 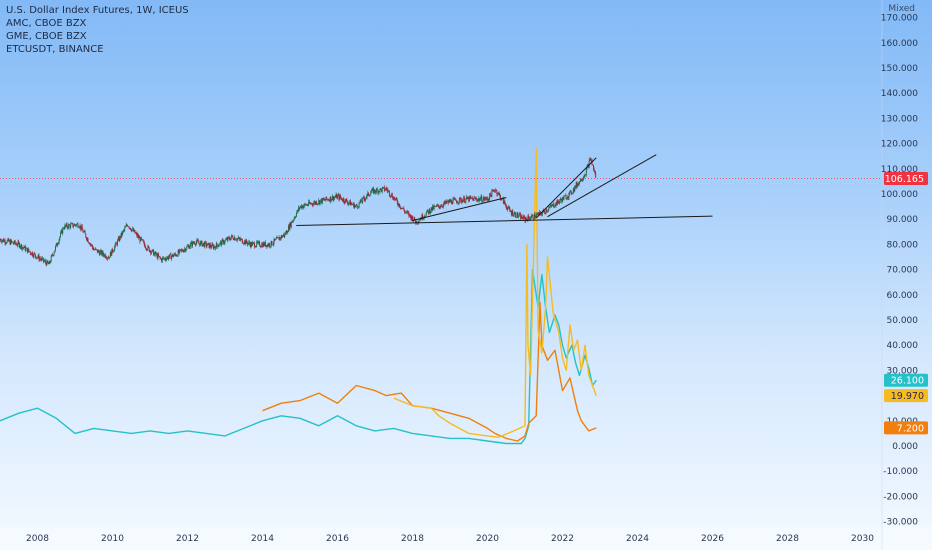 I want to click on series-line-gme, so click(x=495, y=292).